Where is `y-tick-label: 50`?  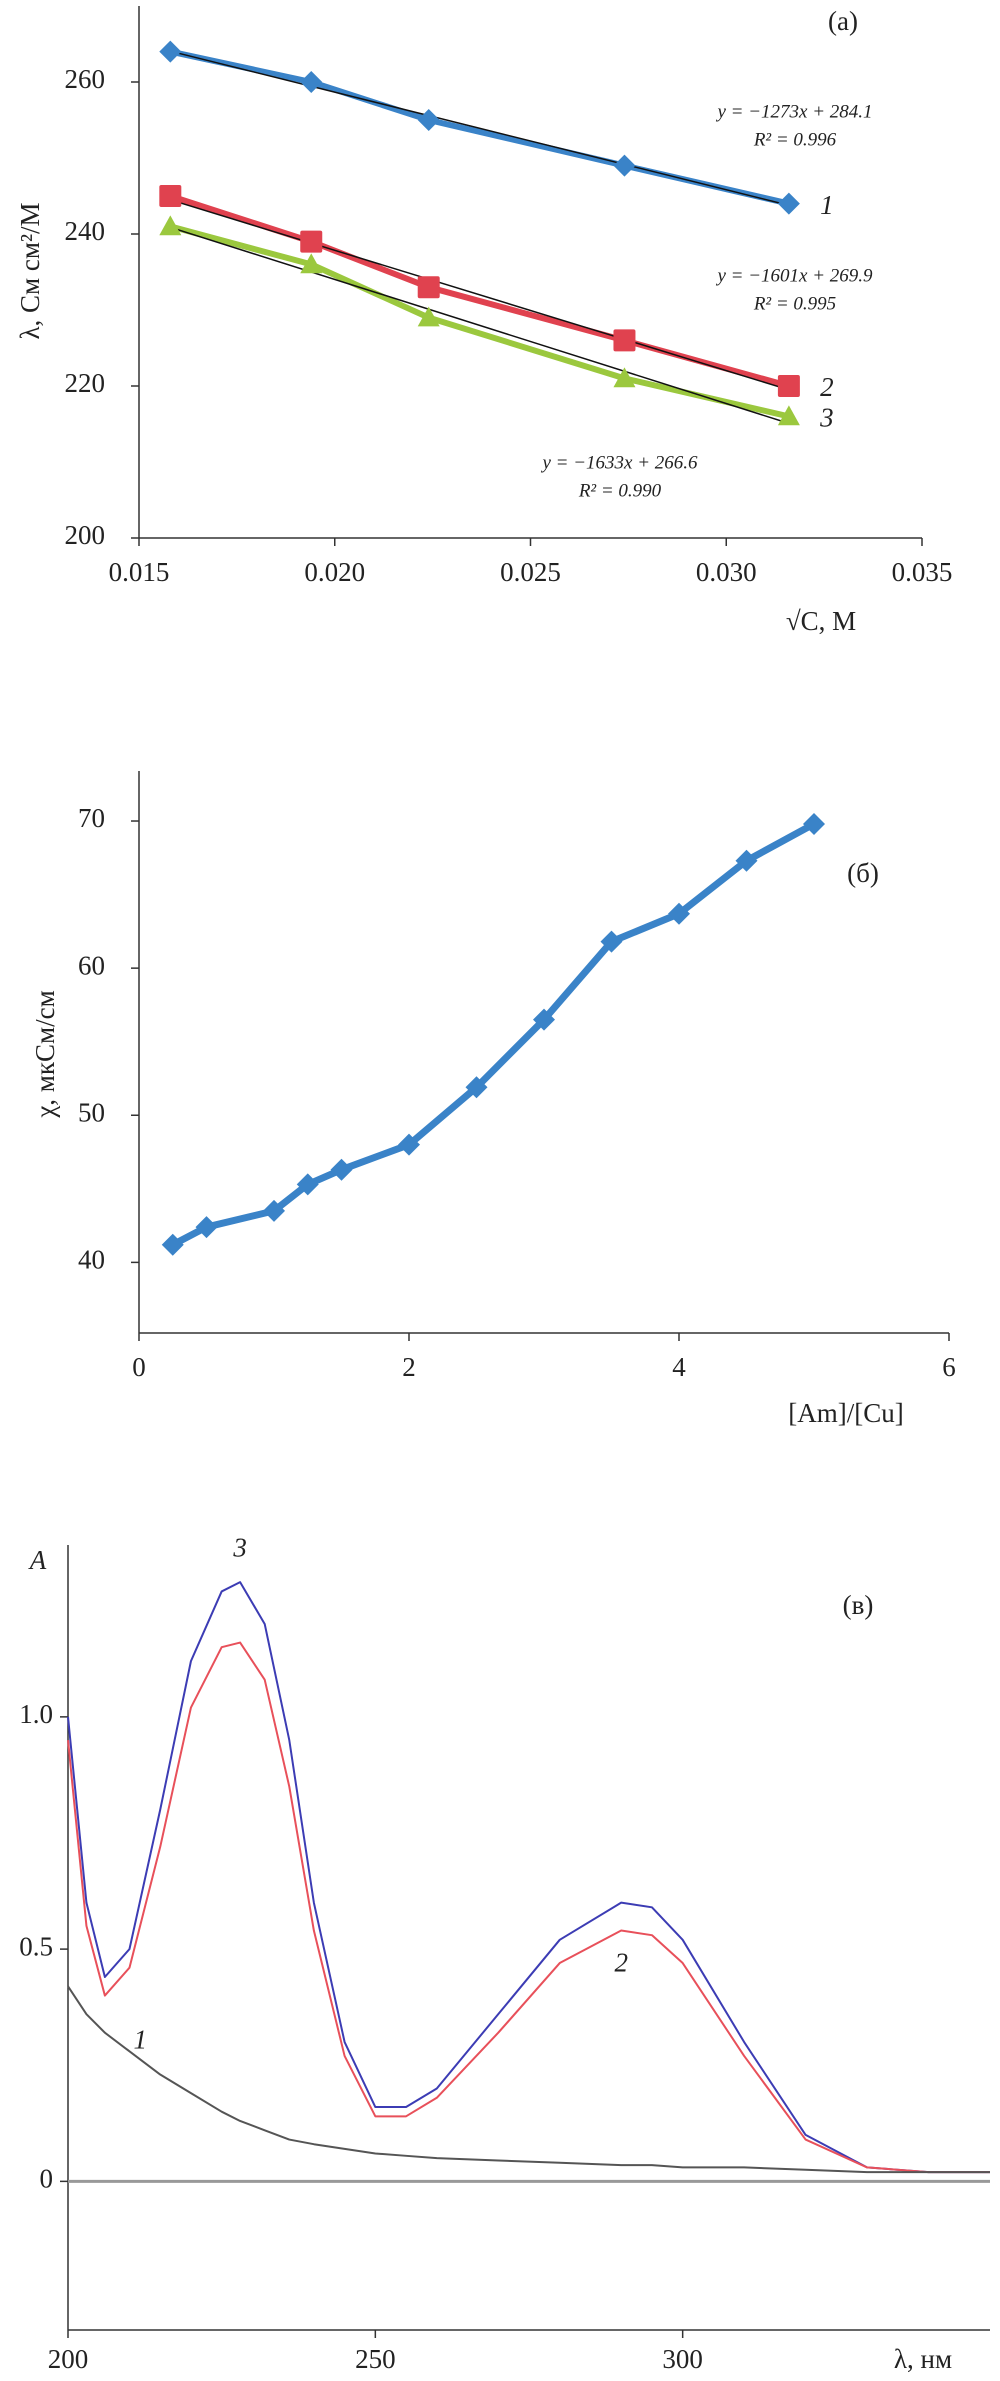 y-tick-label: 50 is located at coordinates (91, 1112).